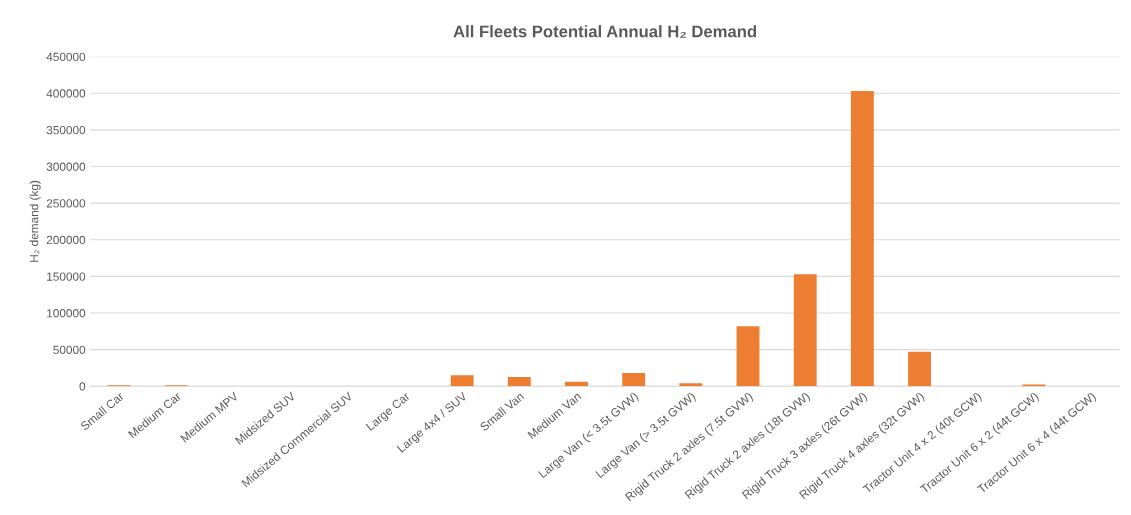  Describe the element at coordinates (66, 93) in the screenshot. I see `y-tick-label: 400000` at that location.